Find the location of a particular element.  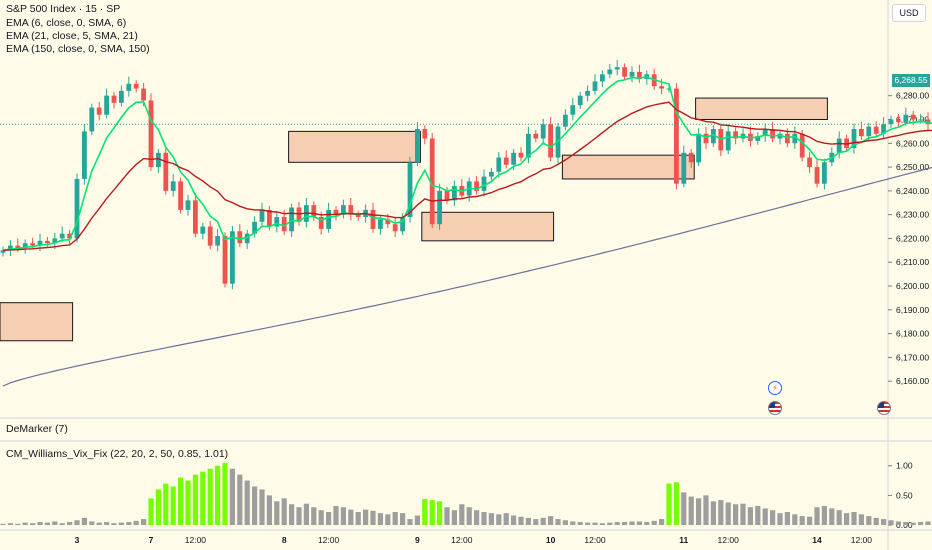

time-axis-label: 10 is located at coordinates (551, 540).